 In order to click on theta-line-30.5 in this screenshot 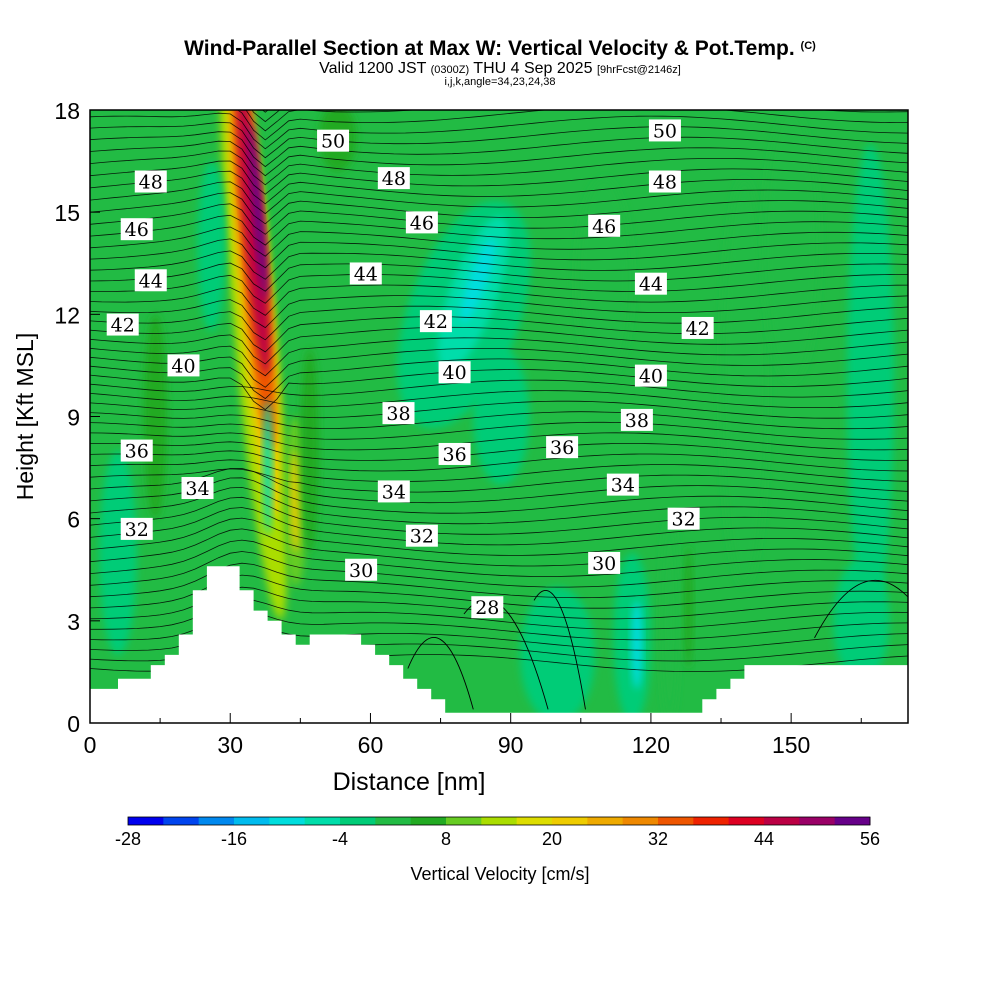, I will do `click(499, 558)`.